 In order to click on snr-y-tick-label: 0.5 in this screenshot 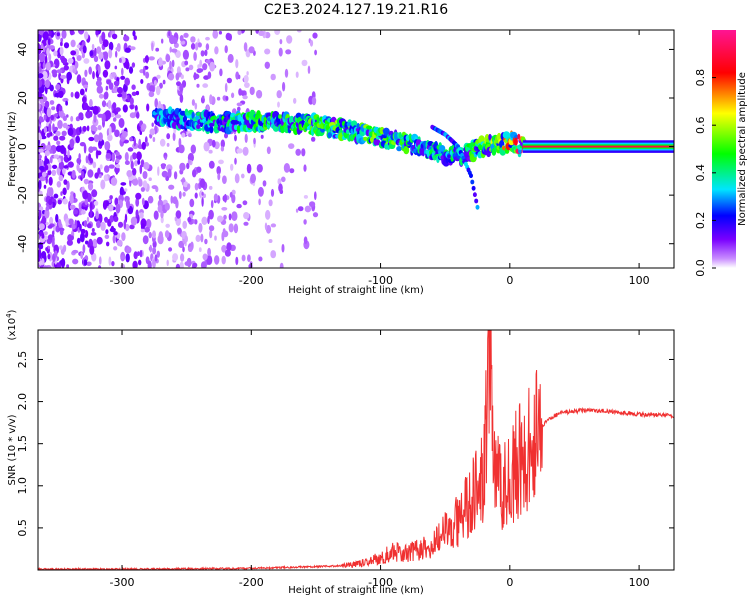, I will do `click(22, 528)`.